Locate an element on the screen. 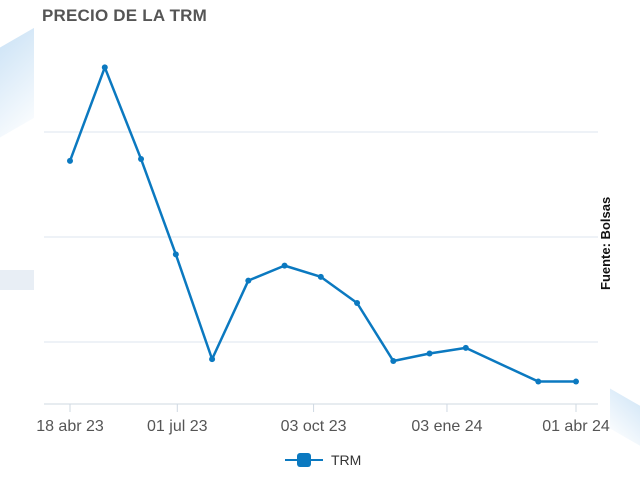 This screenshot has height=478, width=640. x-tick-label: 03 ene 24 is located at coordinates (446, 426).